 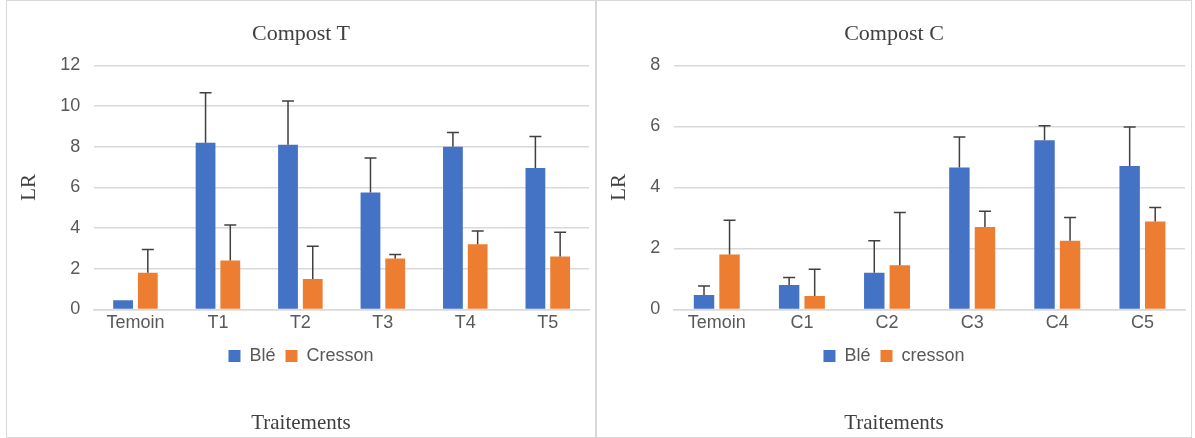 What do you see at coordinates (548, 322) in the screenshot?
I see `x-tick-label: T5` at bounding box center [548, 322].